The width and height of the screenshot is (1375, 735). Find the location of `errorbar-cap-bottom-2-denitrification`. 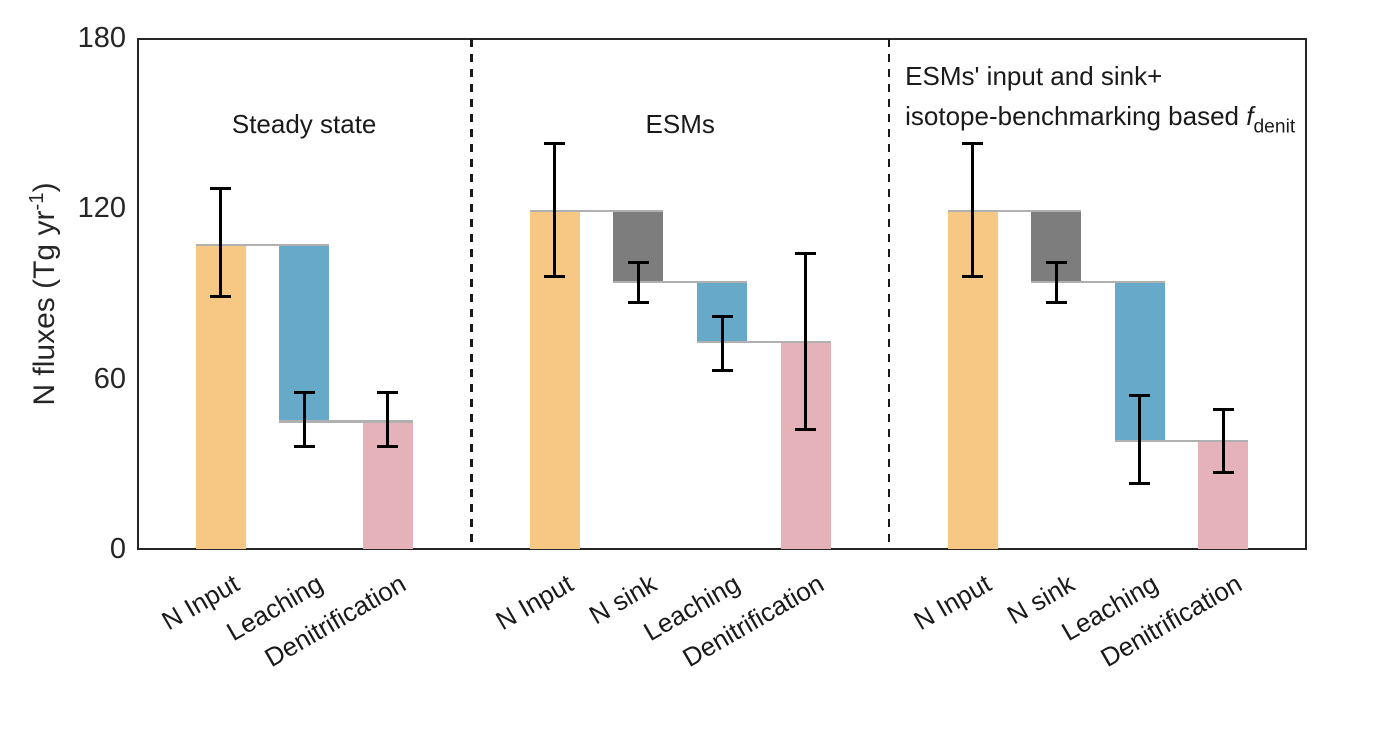

errorbar-cap-bottom-2-denitrification is located at coordinates (1223, 472).